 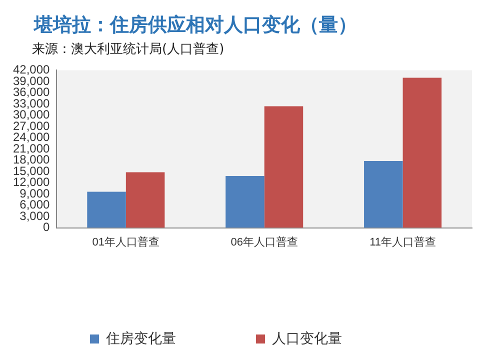 What do you see at coordinates (140, 338) in the screenshot?
I see `legend-label: 住房变化量` at bounding box center [140, 338].